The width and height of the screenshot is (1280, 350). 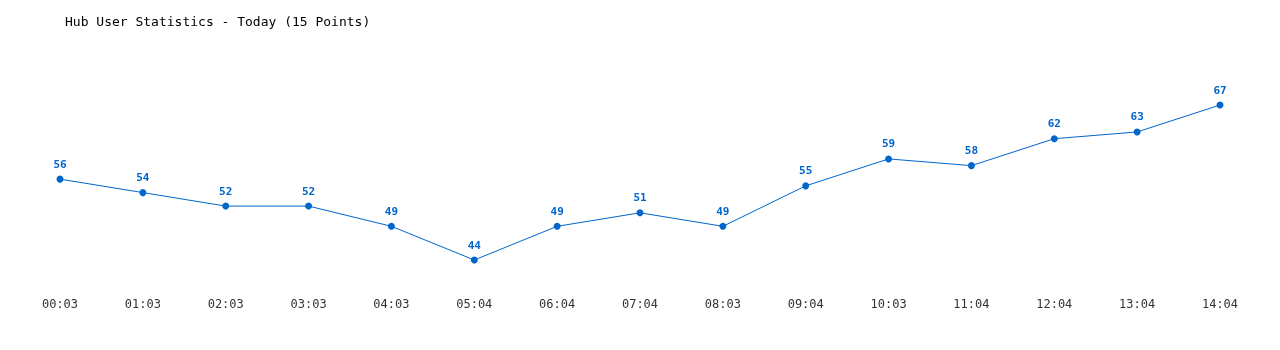 I want to click on x-tick-label: 12:04, so click(x=1054, y=304).